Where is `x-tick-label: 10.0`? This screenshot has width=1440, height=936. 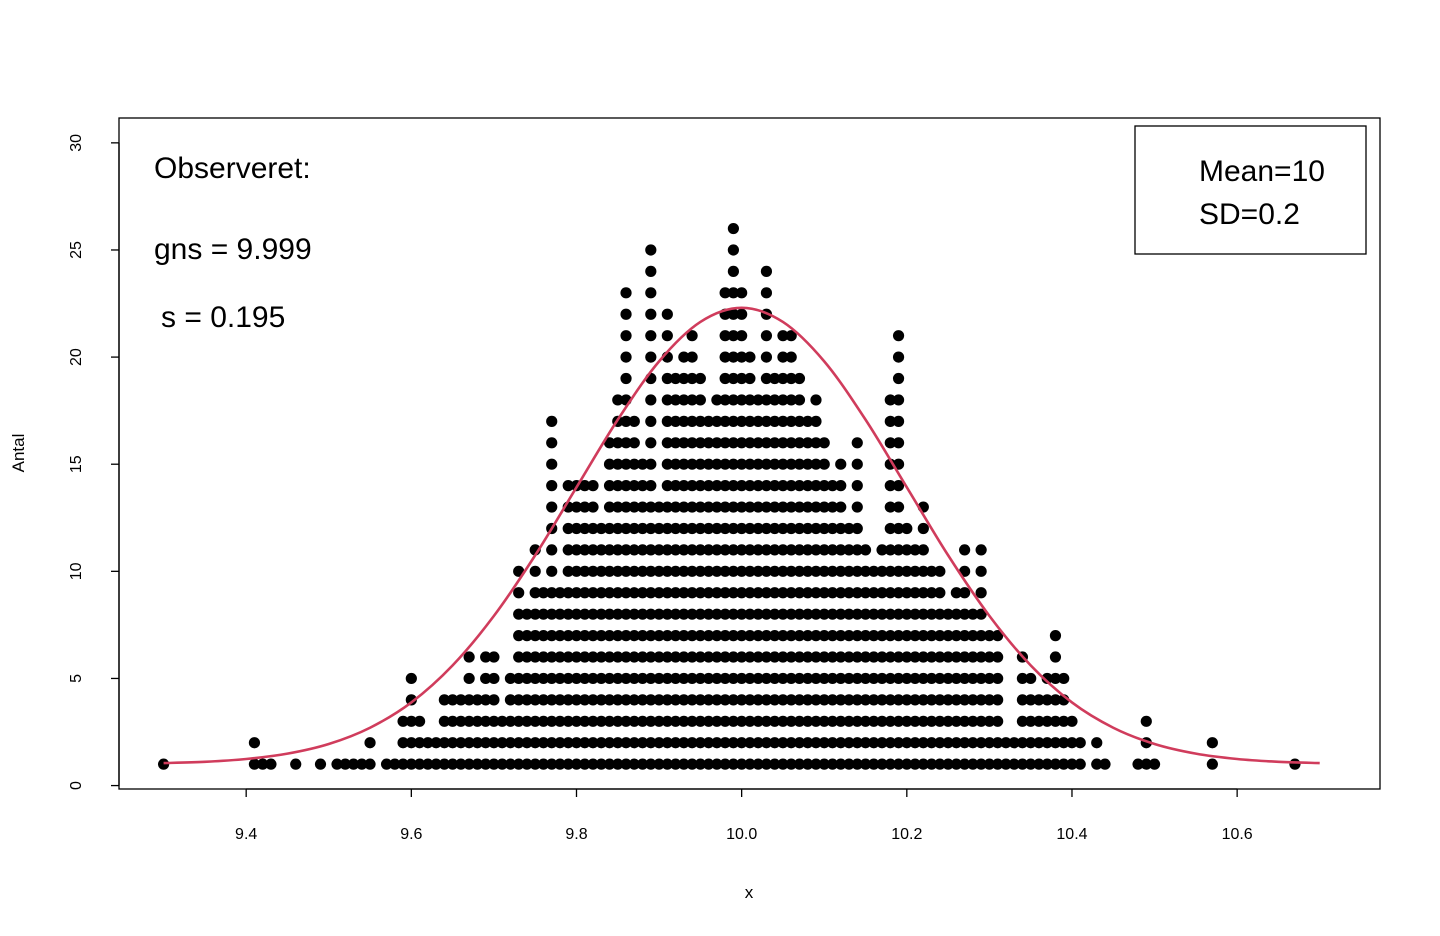
x-tick-label: 10.0 is located at coordinates (741, 834).